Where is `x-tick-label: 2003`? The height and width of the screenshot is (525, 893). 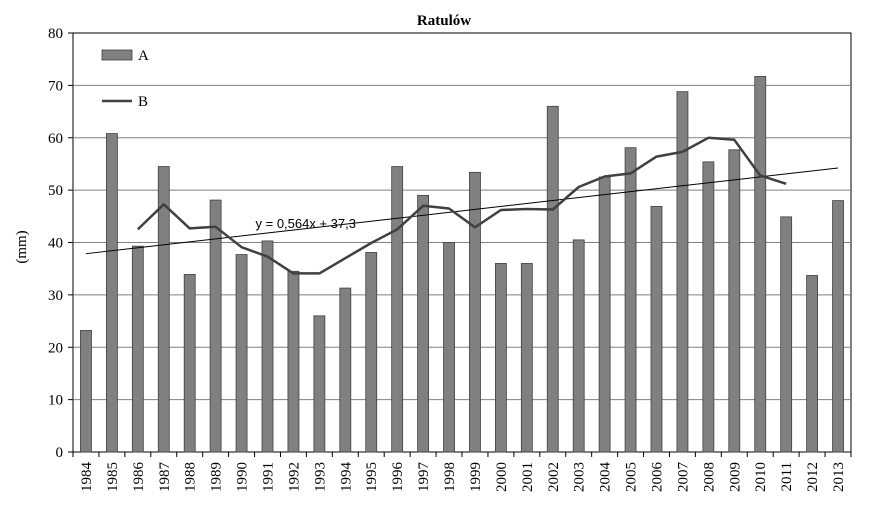 x-tick-label: 2003 is located at coordinates (580, 477).